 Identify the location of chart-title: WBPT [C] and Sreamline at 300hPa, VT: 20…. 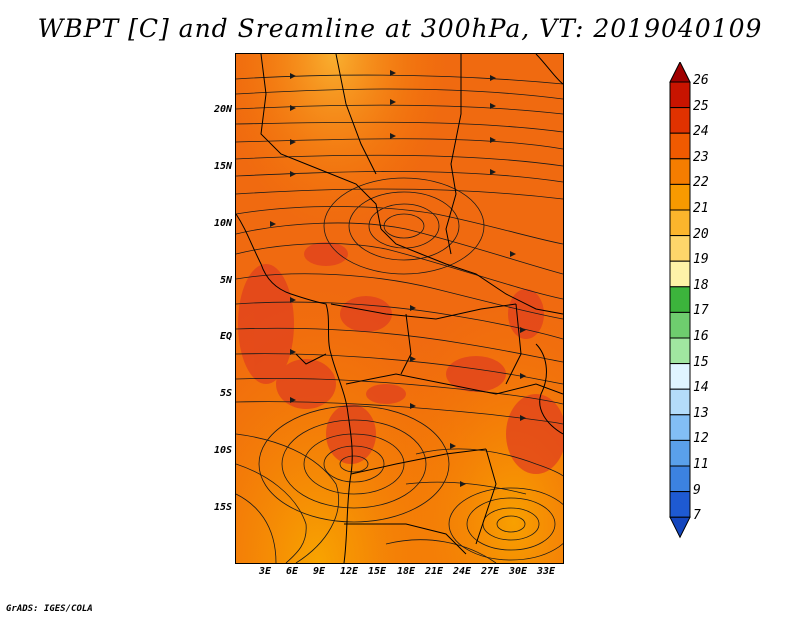
(400, 28).